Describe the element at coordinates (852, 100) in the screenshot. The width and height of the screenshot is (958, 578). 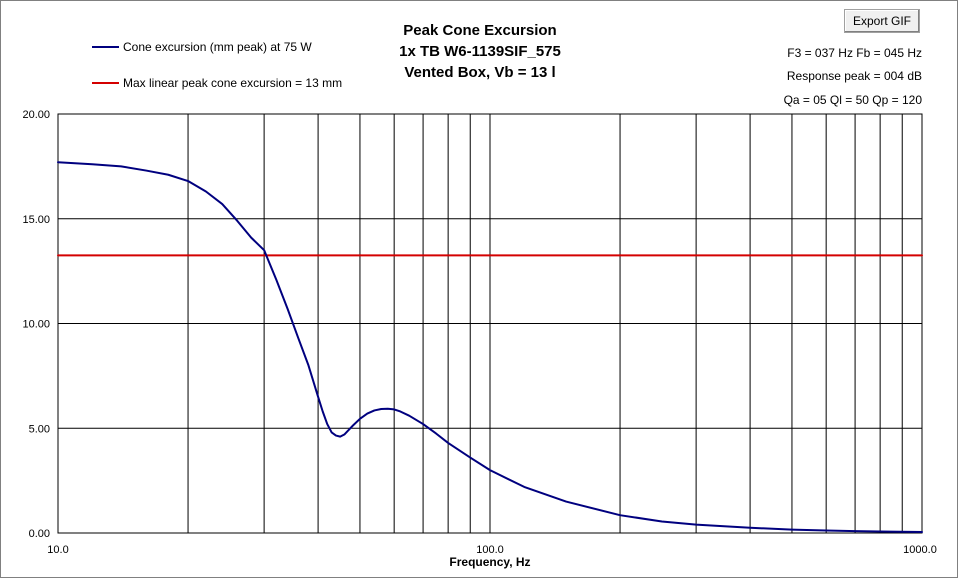
I see `info-q-values: Qa = 05 Ql = 50 Qp = 120` at that location.